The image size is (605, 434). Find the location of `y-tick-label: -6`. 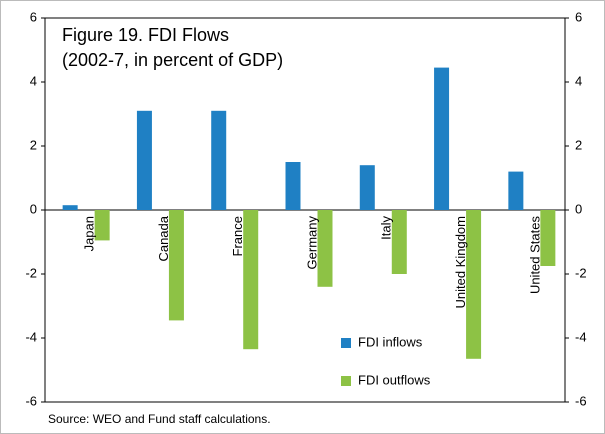

y-tick-label: -6 is located at coordinates (31, 400).